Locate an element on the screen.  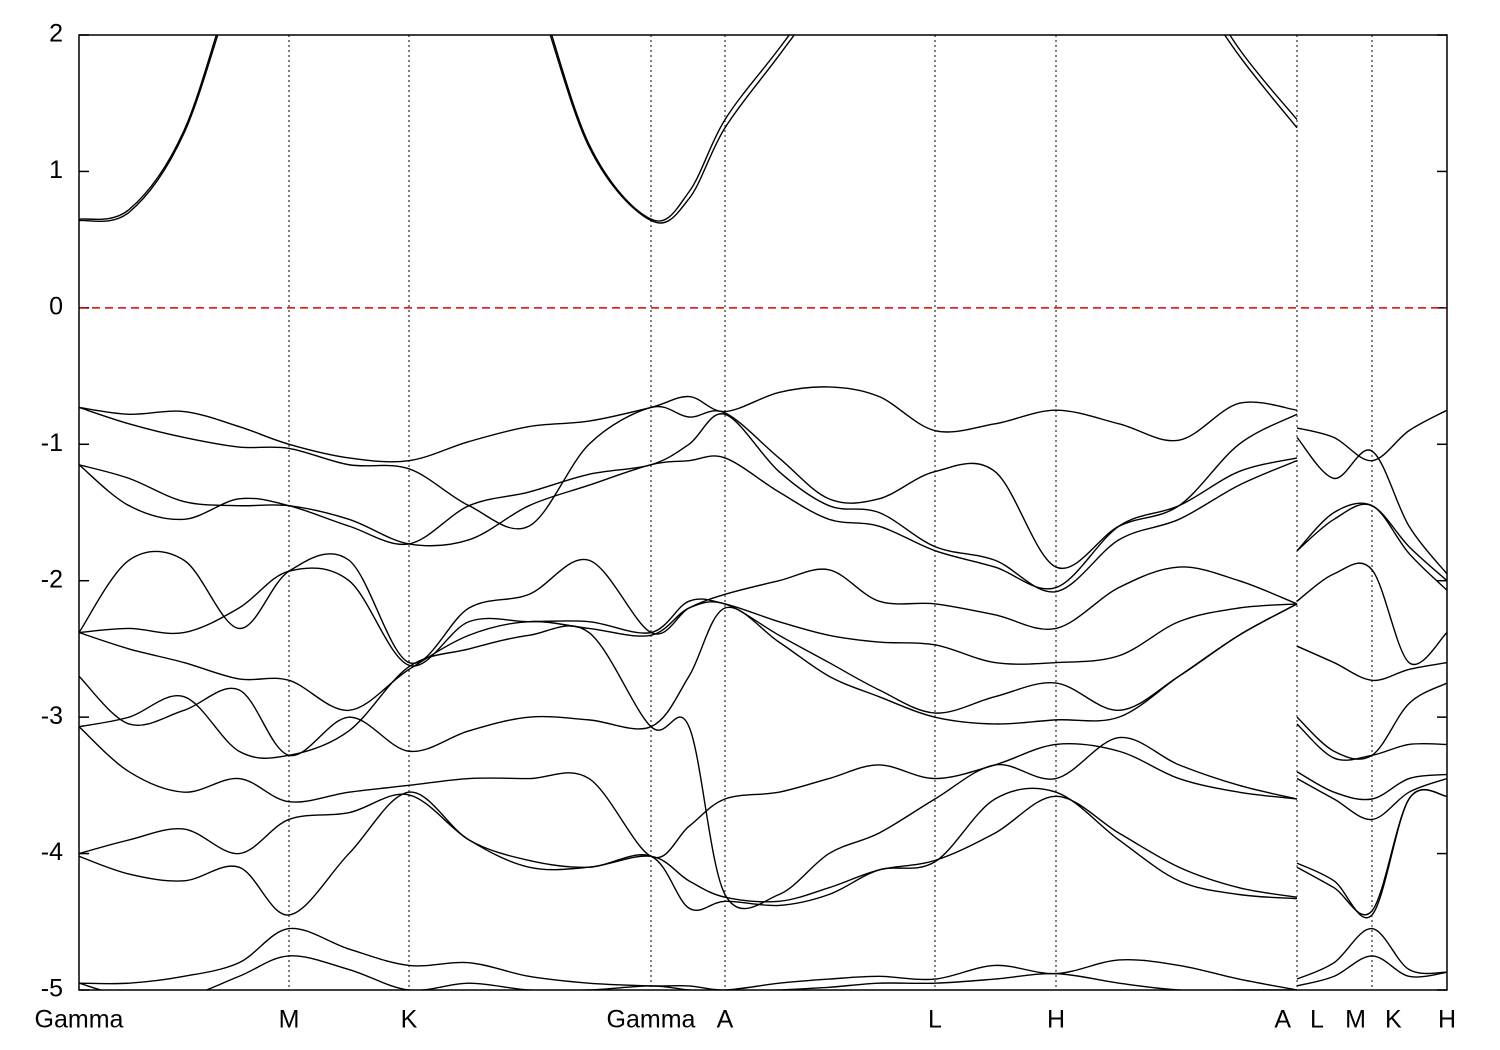
y-tick-label: -1 is located at coordinates (52, 443).